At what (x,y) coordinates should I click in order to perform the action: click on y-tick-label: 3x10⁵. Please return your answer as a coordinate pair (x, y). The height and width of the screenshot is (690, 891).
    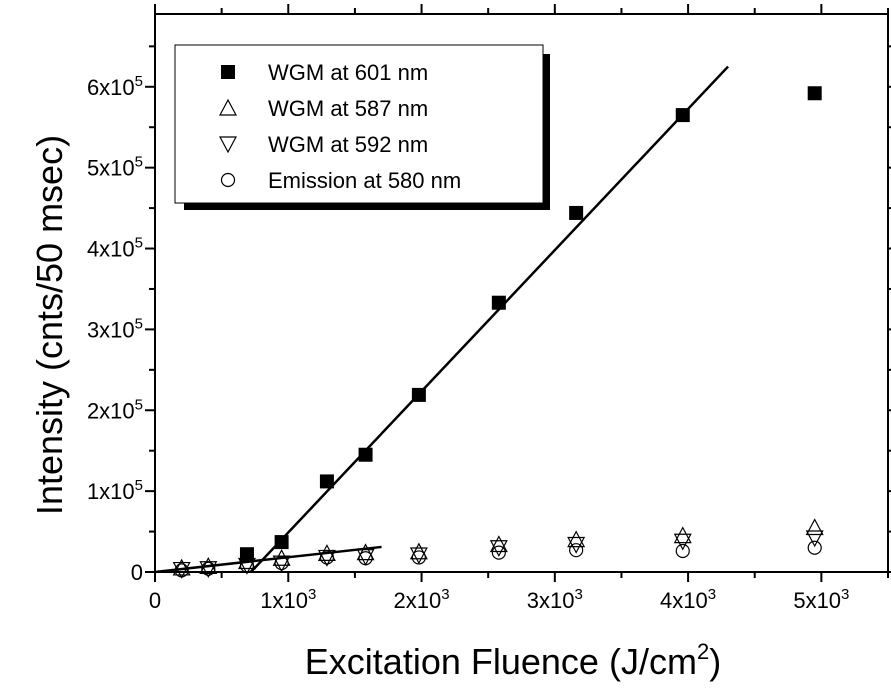
    Looking at the image, I should click on (115, 328).